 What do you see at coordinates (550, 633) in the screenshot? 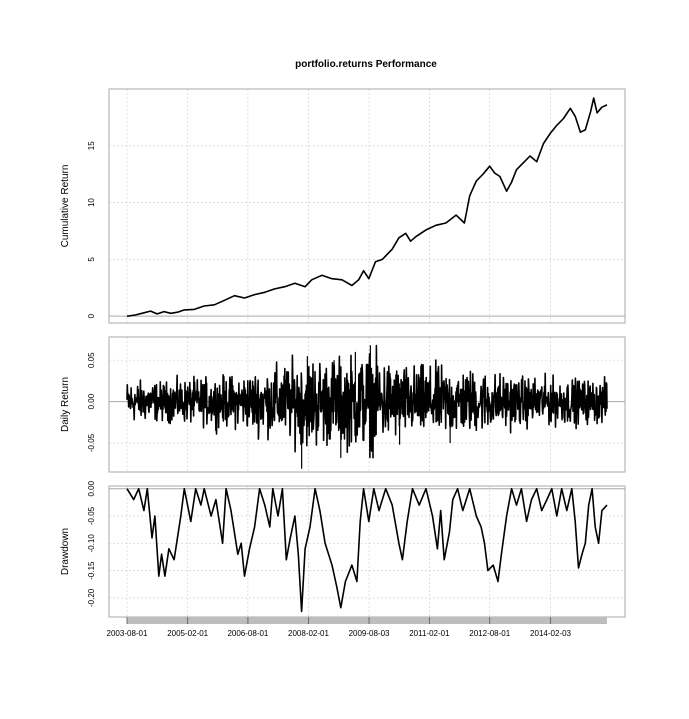
I see `x-tick-label: 2014-02-03` at bounding box center [550, 633].